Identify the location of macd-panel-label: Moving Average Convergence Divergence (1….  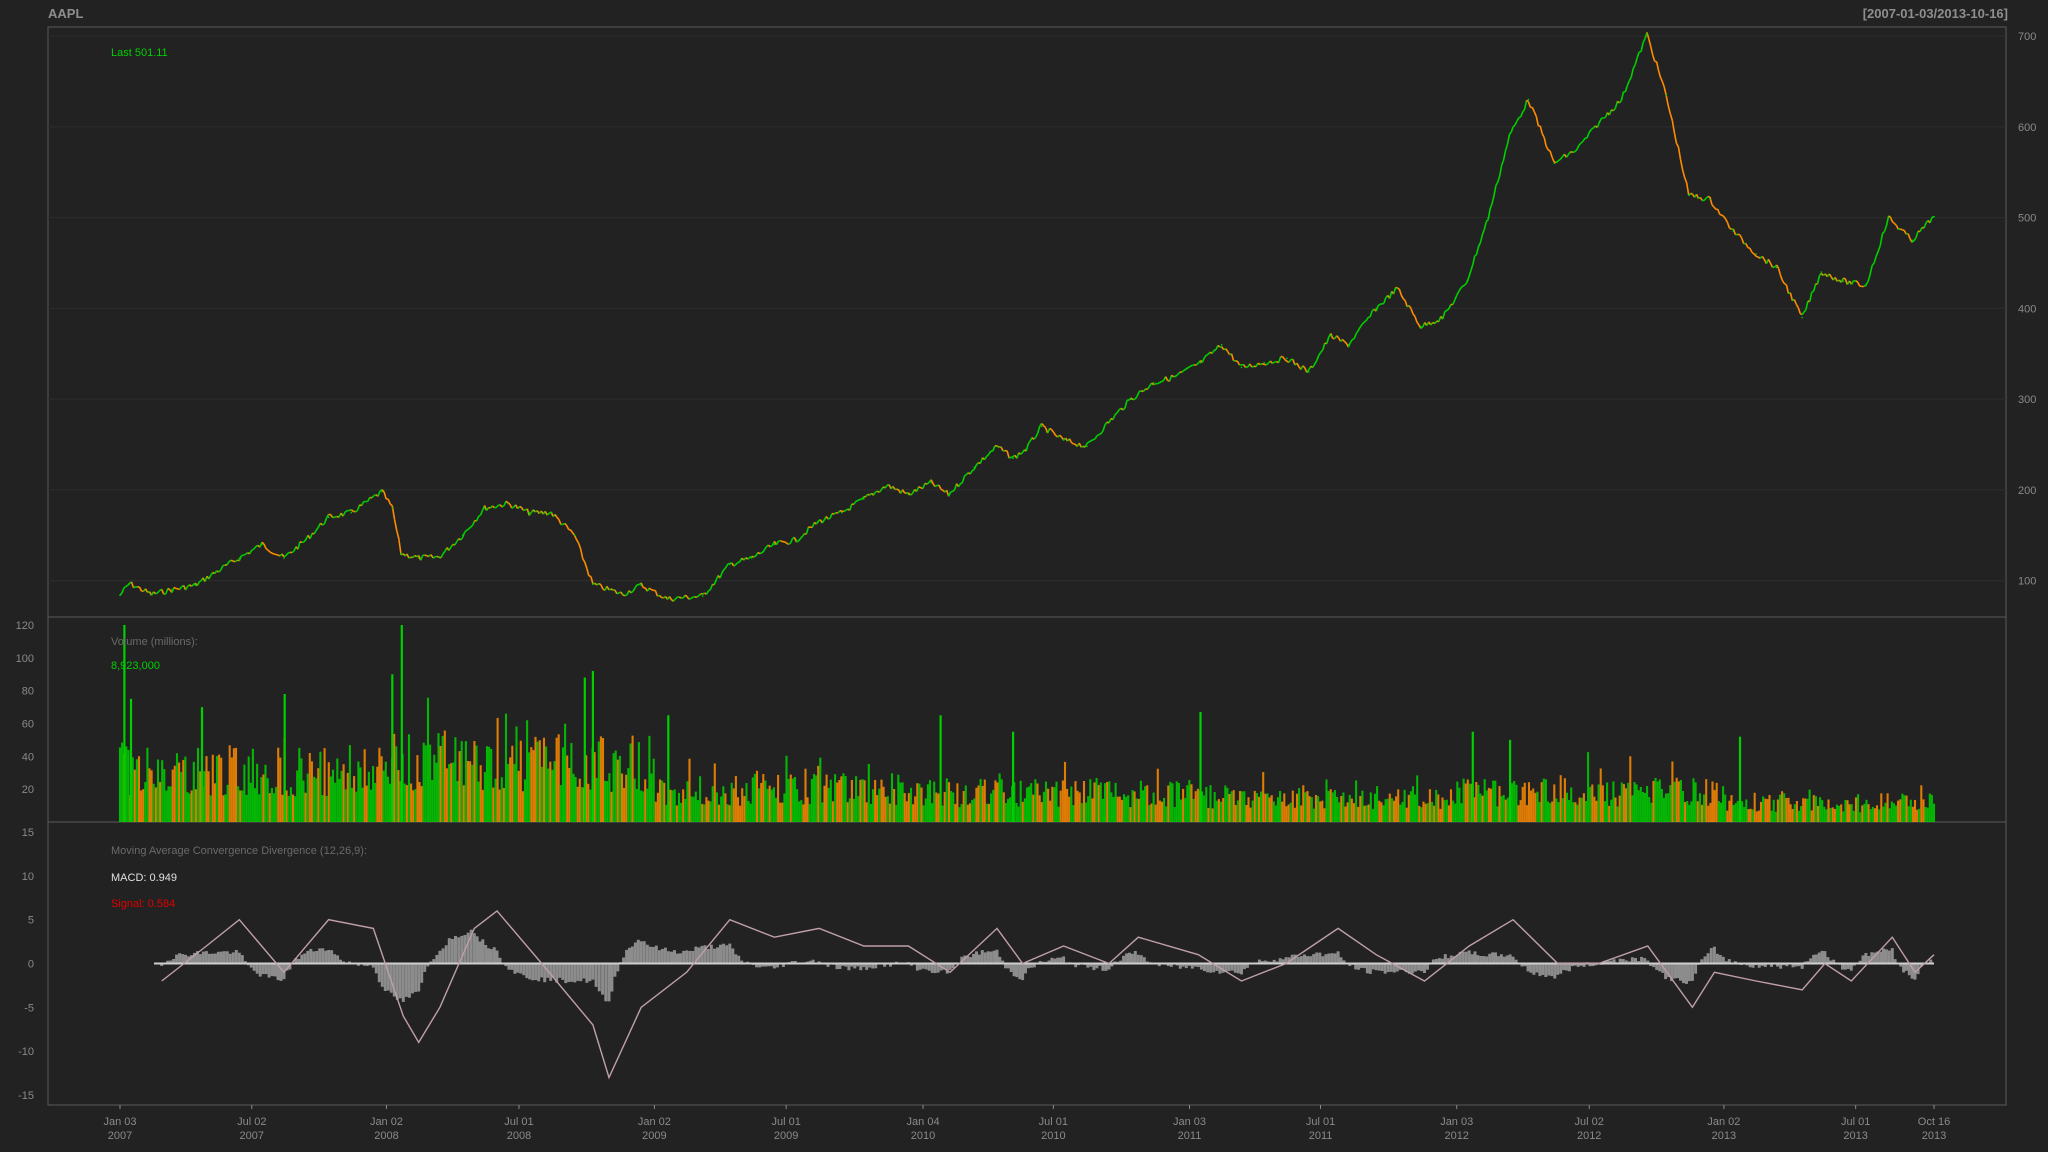
(239, 851).